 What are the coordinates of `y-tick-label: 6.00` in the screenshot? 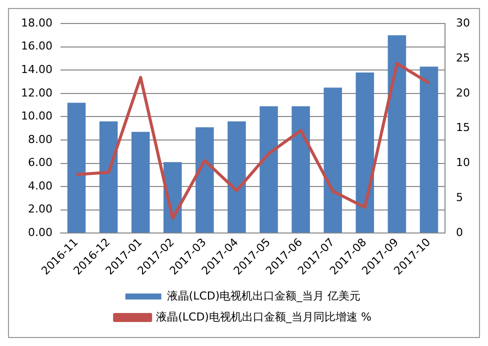 It's located at (40, 163).